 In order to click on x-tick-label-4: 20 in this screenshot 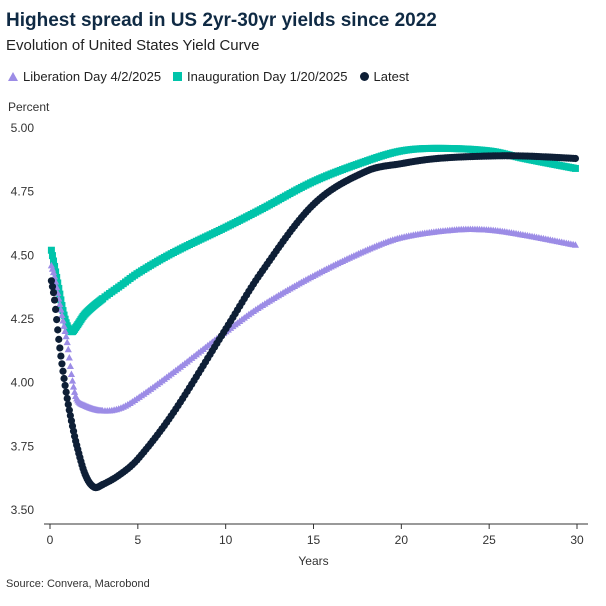, I will do `click(402, 540)`.